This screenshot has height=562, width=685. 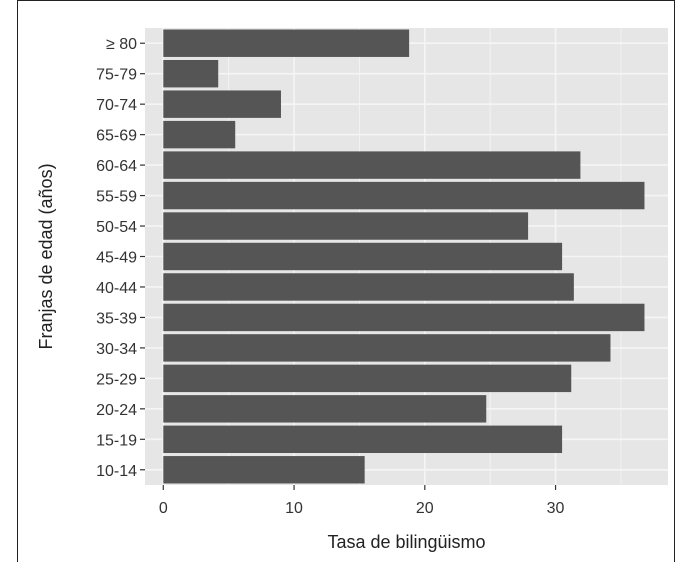 What do you see at coordinates (116, 75) in the screenshot?
I see `y-tick-label: 75-79` at bounding box center [116, 75].